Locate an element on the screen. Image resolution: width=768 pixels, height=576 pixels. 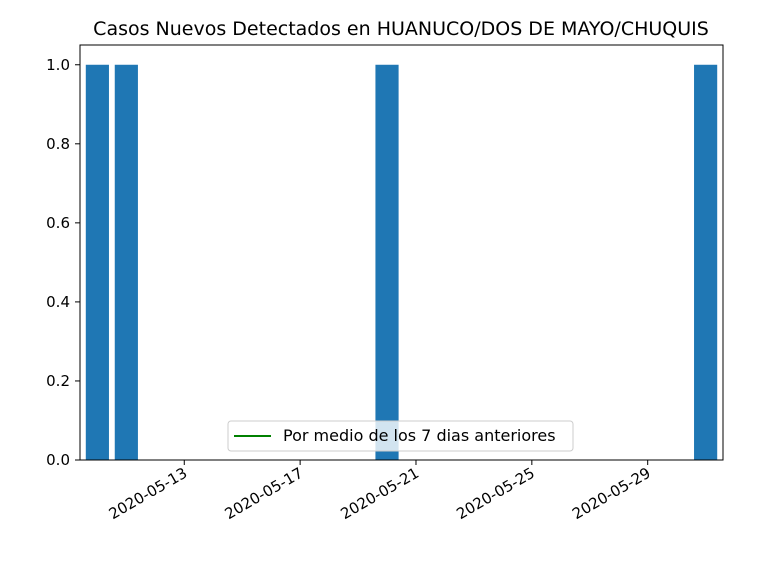
legend-box is located at coordinates (400, 436).